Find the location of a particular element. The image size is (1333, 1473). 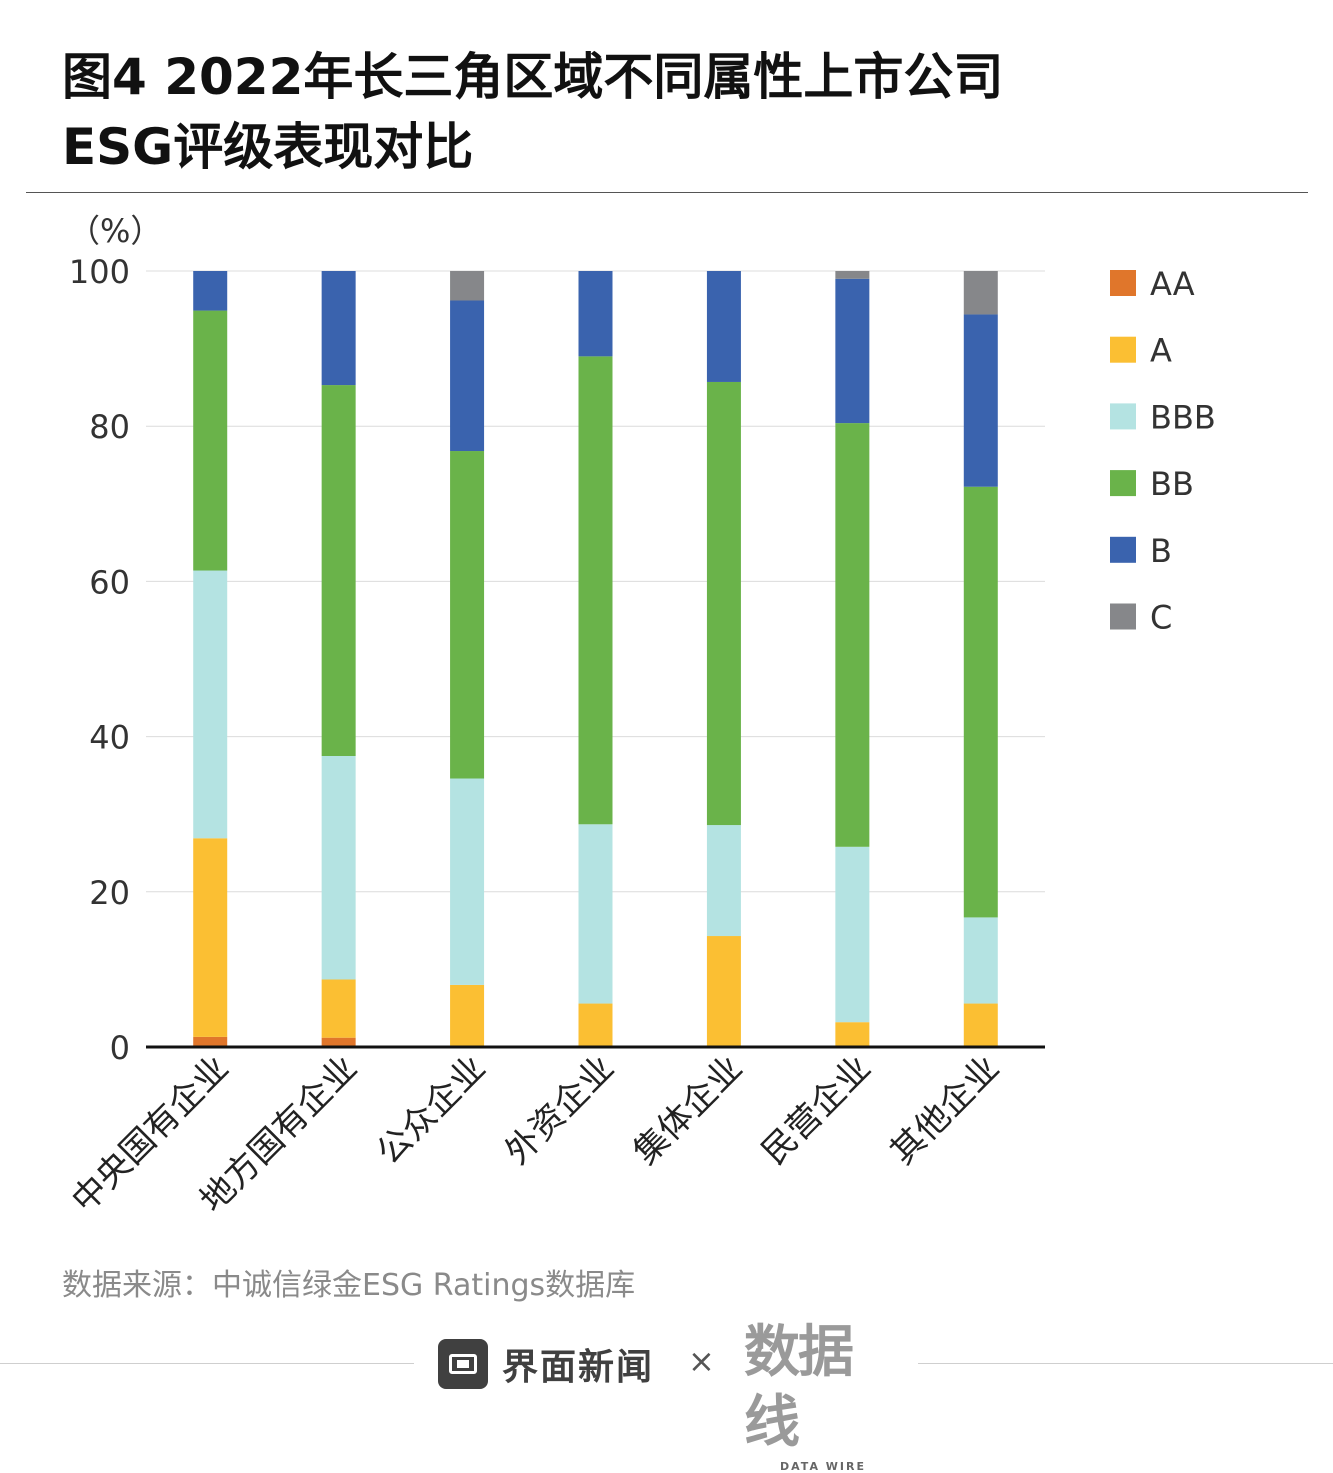

data-wire-logo: 数据线 DATA WIRE is located at coordinates (819, 1395).